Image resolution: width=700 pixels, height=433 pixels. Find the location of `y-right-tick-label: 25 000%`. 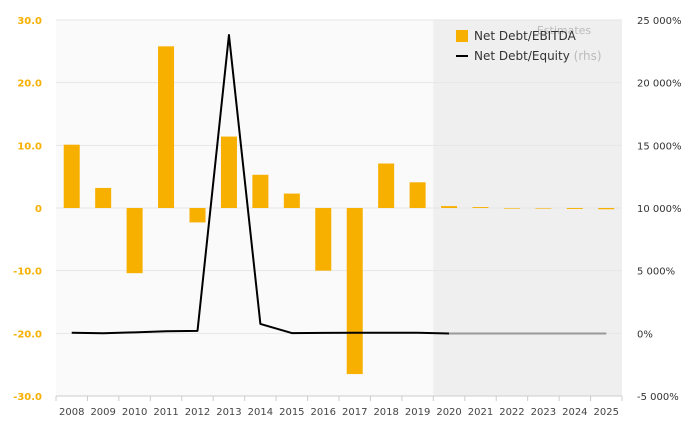

y-right-tick-label: 25 000% is located at coordinates (659, 21).